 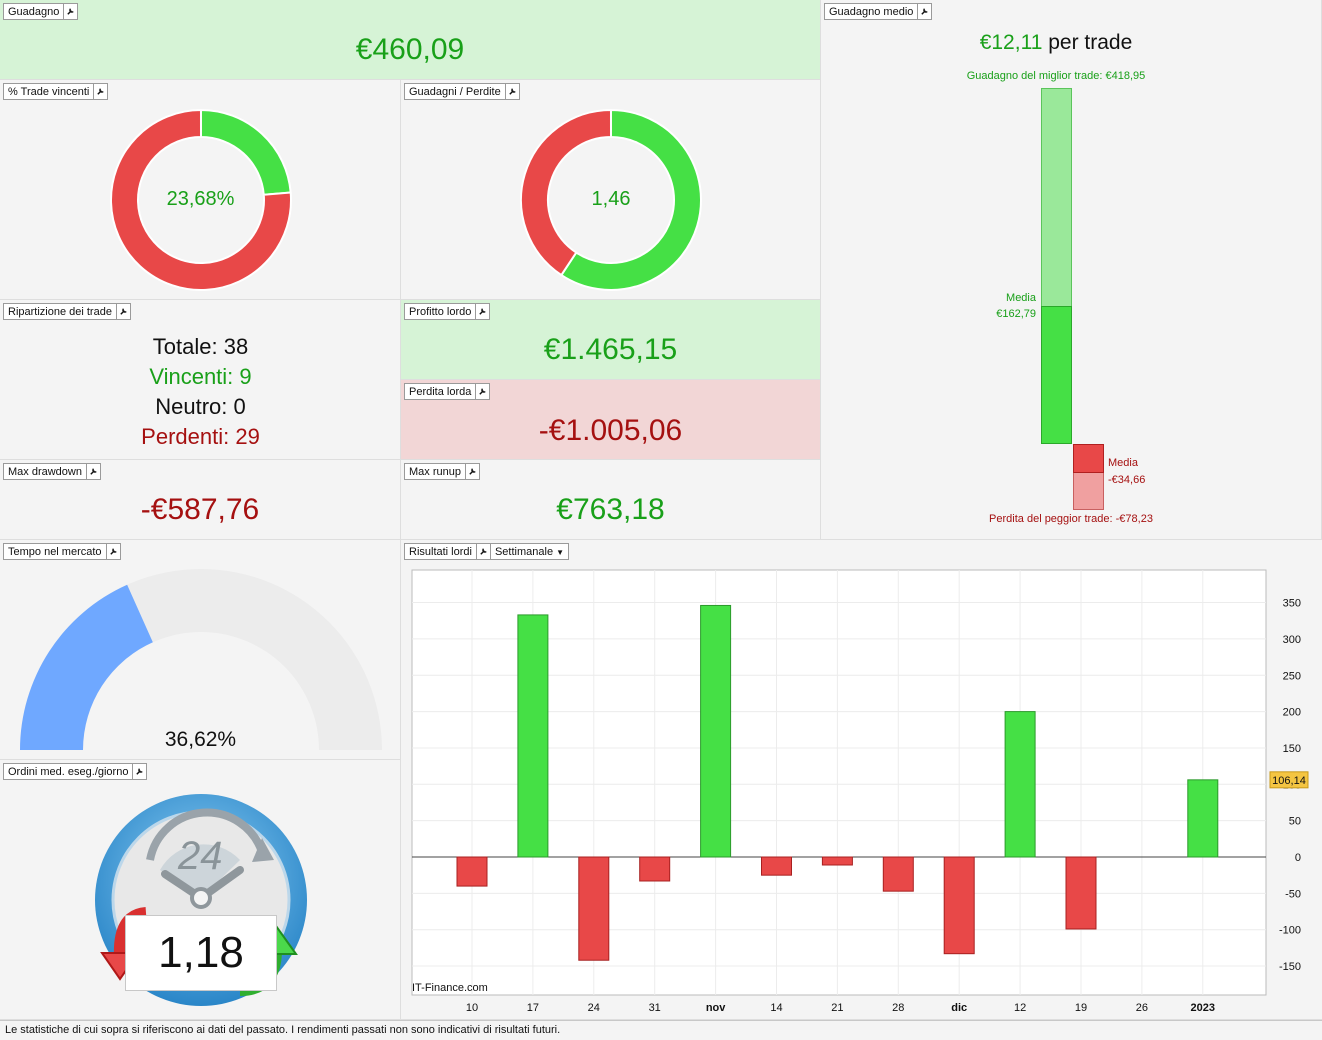 I want to click on y-tick-label: 250, so click(x=1292, y=676).